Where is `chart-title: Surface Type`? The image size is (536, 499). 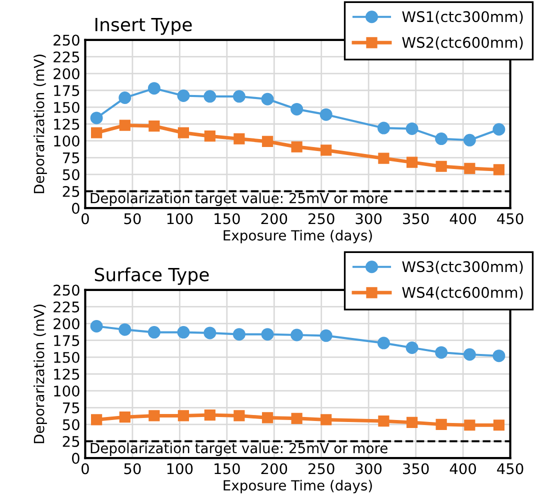
chart-title: Surface Type is located at coordinates (151, 276).